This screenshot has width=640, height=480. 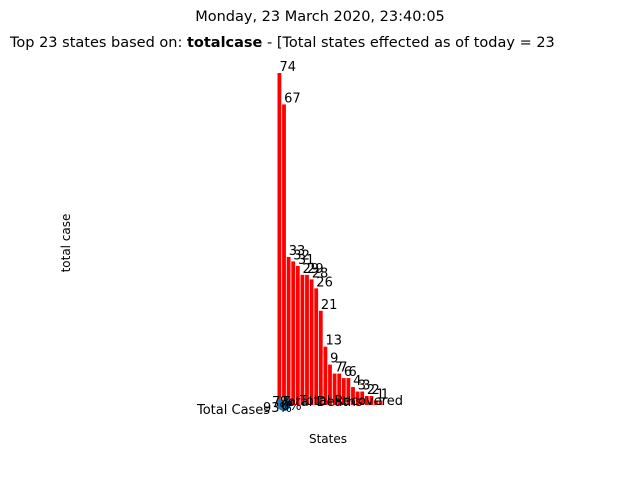 What do you see at coordinates (320, 273) in the screenshot?
I see `bar-label-7: 28` at bounding box center [320, 273].